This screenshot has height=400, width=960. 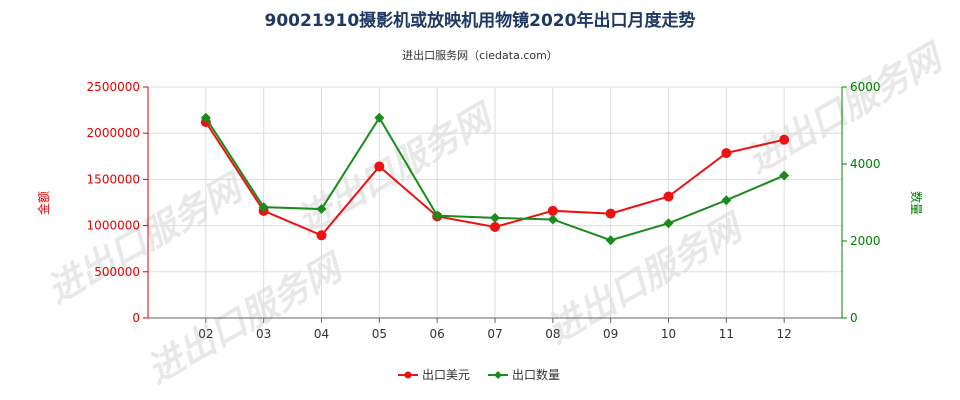 What do you see at coordinates (321, 334) in the screenshot?
I see `x-tick-label: 04` at bounding box center [321, 334].